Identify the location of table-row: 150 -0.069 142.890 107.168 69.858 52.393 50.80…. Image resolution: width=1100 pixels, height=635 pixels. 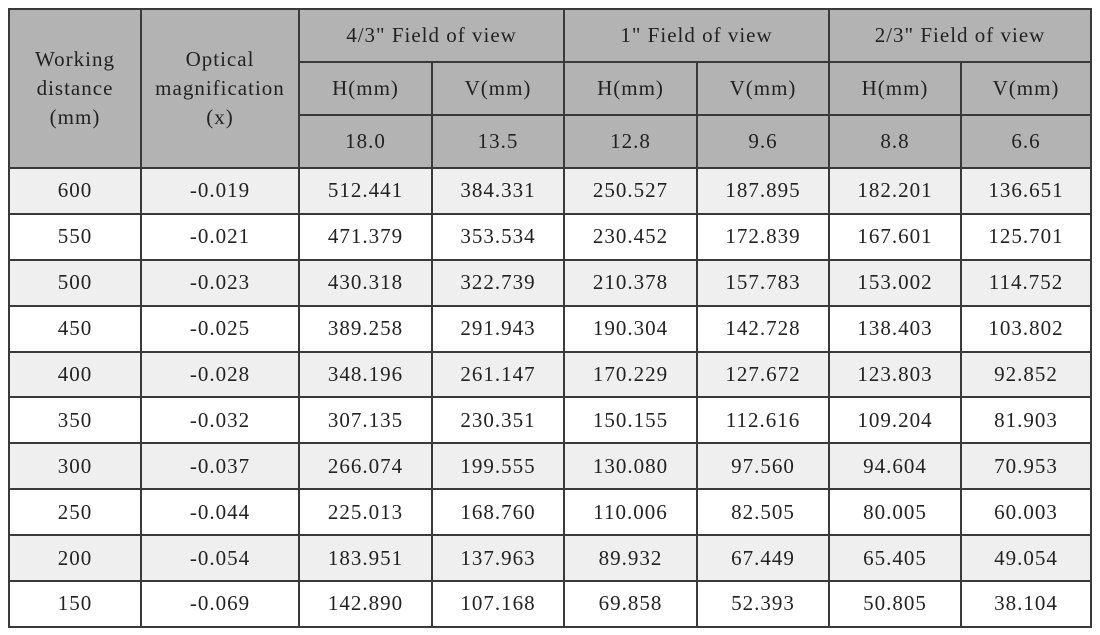
(550, 604).